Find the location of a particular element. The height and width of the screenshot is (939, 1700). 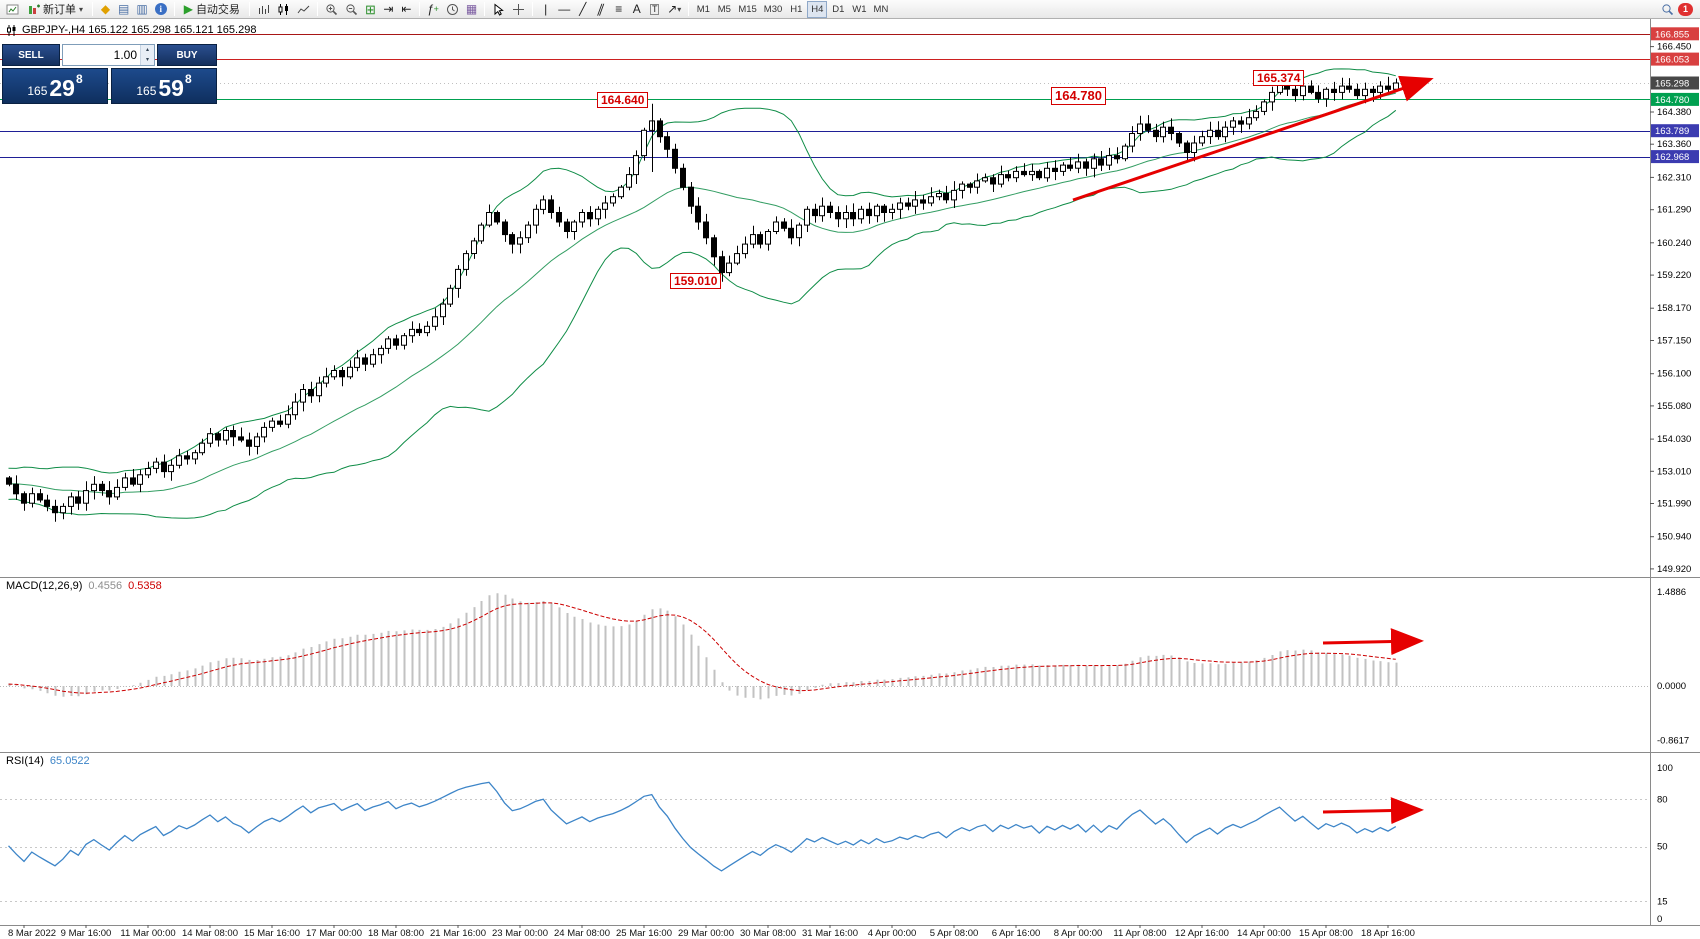

macd-pane-title: MACD(12,26,9) 0.4556 0.5358 is located at coordinates (84, 586).